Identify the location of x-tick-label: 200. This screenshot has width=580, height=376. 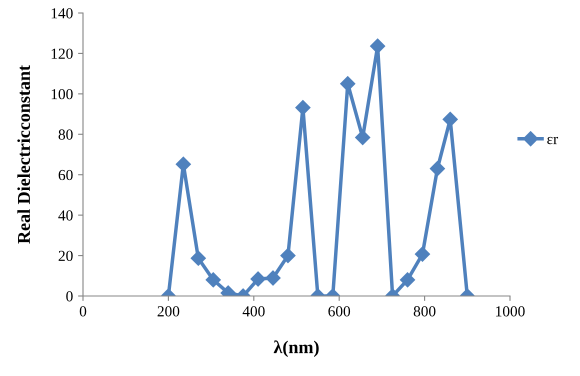
(169, 311).